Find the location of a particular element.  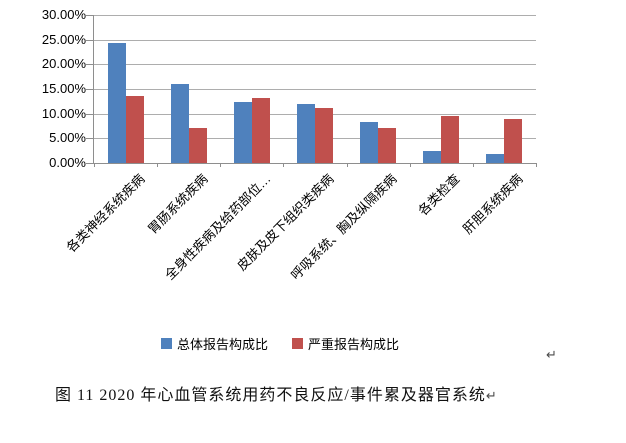

y-axis-label: 15.00% is located at coordinates (63, 88).